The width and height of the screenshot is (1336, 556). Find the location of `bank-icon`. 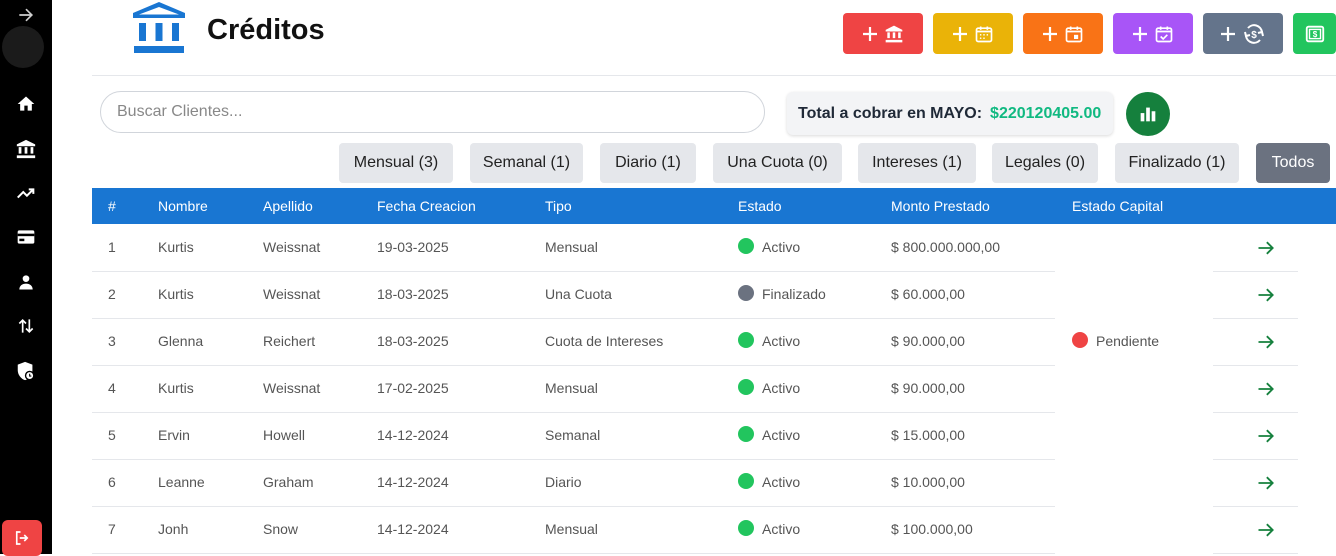

bank-icon is located at coordinates (159, 27).